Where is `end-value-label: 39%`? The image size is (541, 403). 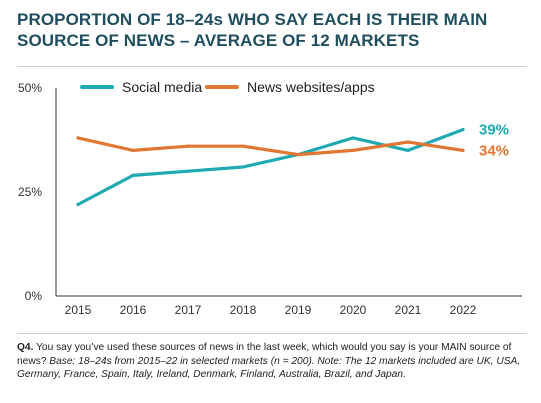 end-value-label: 39% is located at coordinates (494, 130).